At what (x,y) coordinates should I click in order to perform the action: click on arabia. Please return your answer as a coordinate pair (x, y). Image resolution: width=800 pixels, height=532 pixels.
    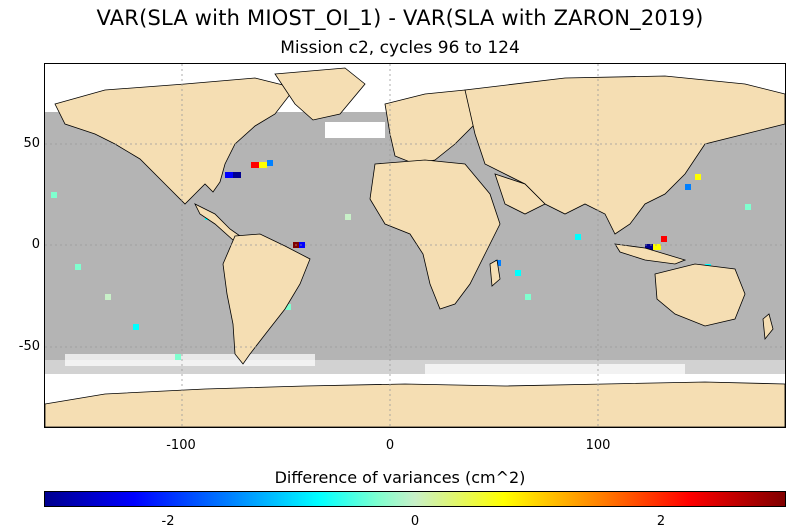
    Looking at the image, I should click on (520, 194).